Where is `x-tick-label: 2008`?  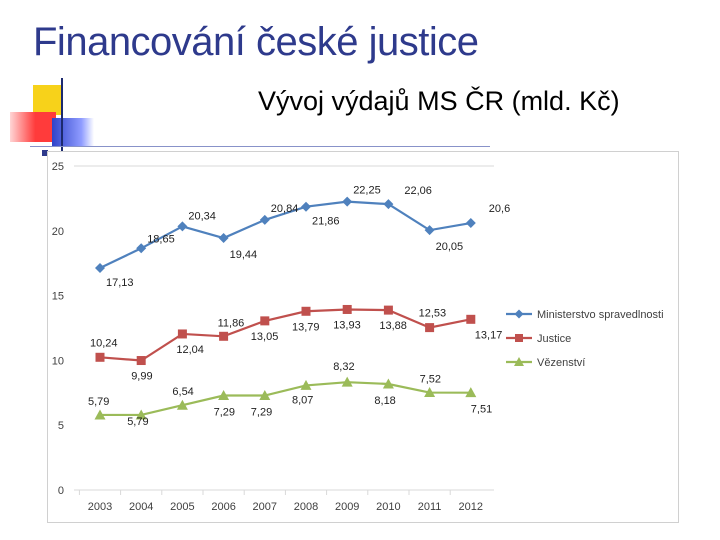
x-tick-label: 2008 is located at coordinates (306, 507).